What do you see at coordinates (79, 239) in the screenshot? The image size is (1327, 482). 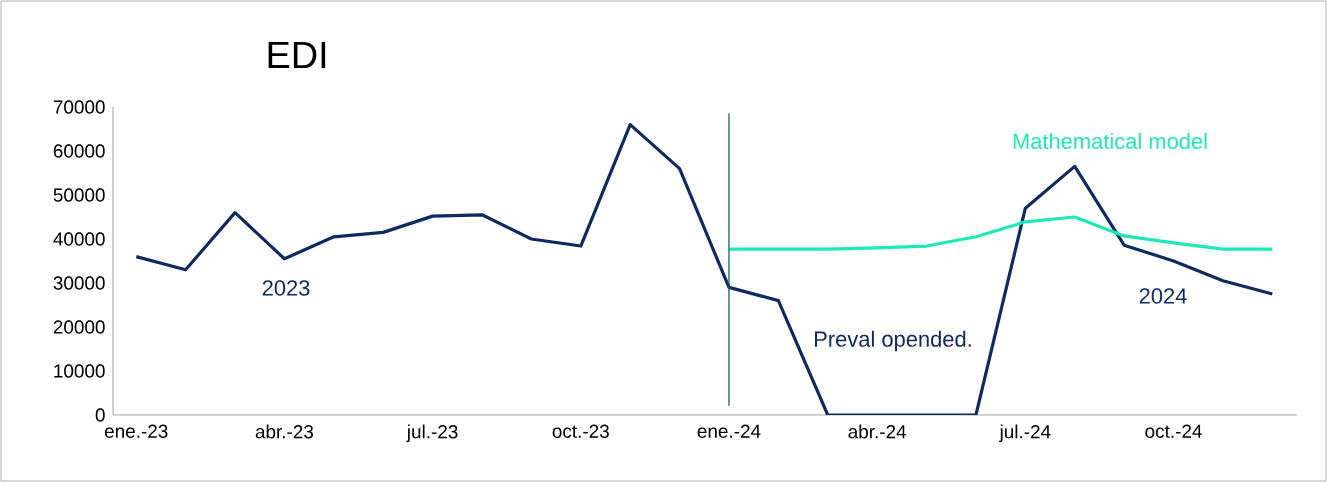 I see `y-tick-label: 40000` at bounding box center [79, 239].